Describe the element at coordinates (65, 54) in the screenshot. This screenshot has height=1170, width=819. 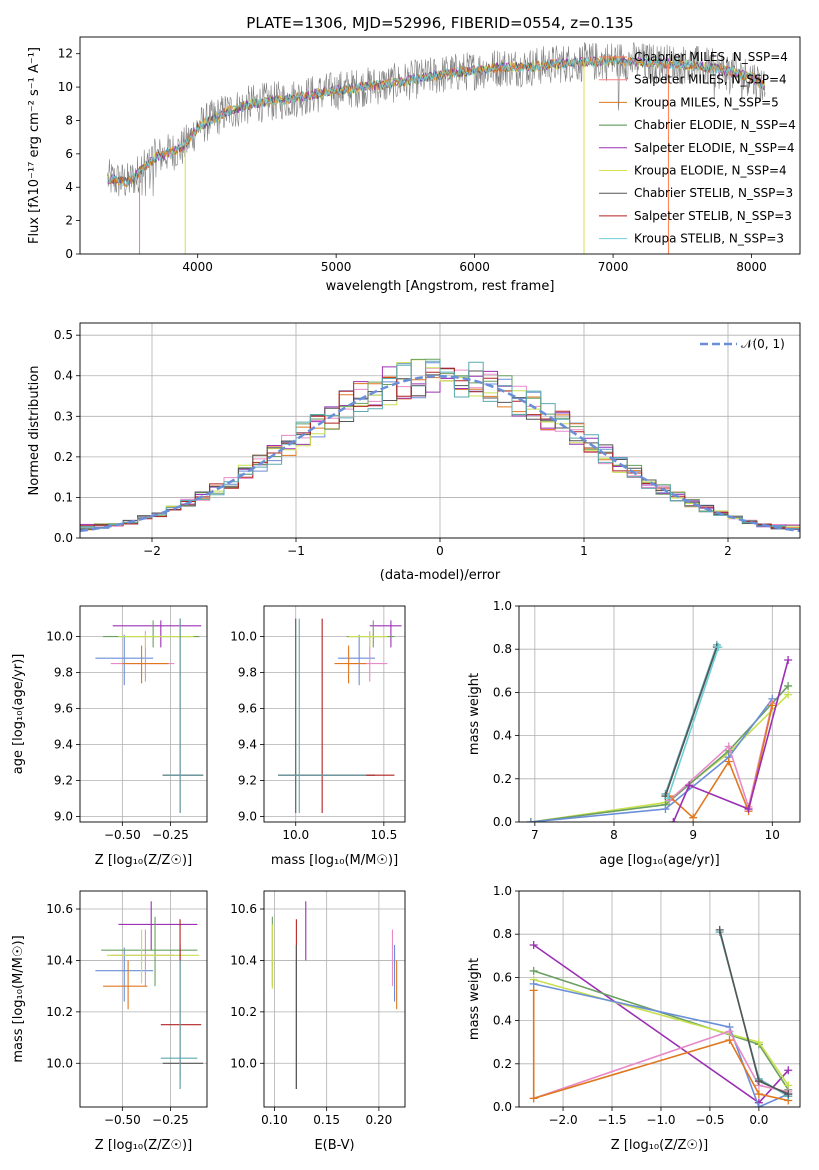
I see `y-tick-label: 12` at that location.